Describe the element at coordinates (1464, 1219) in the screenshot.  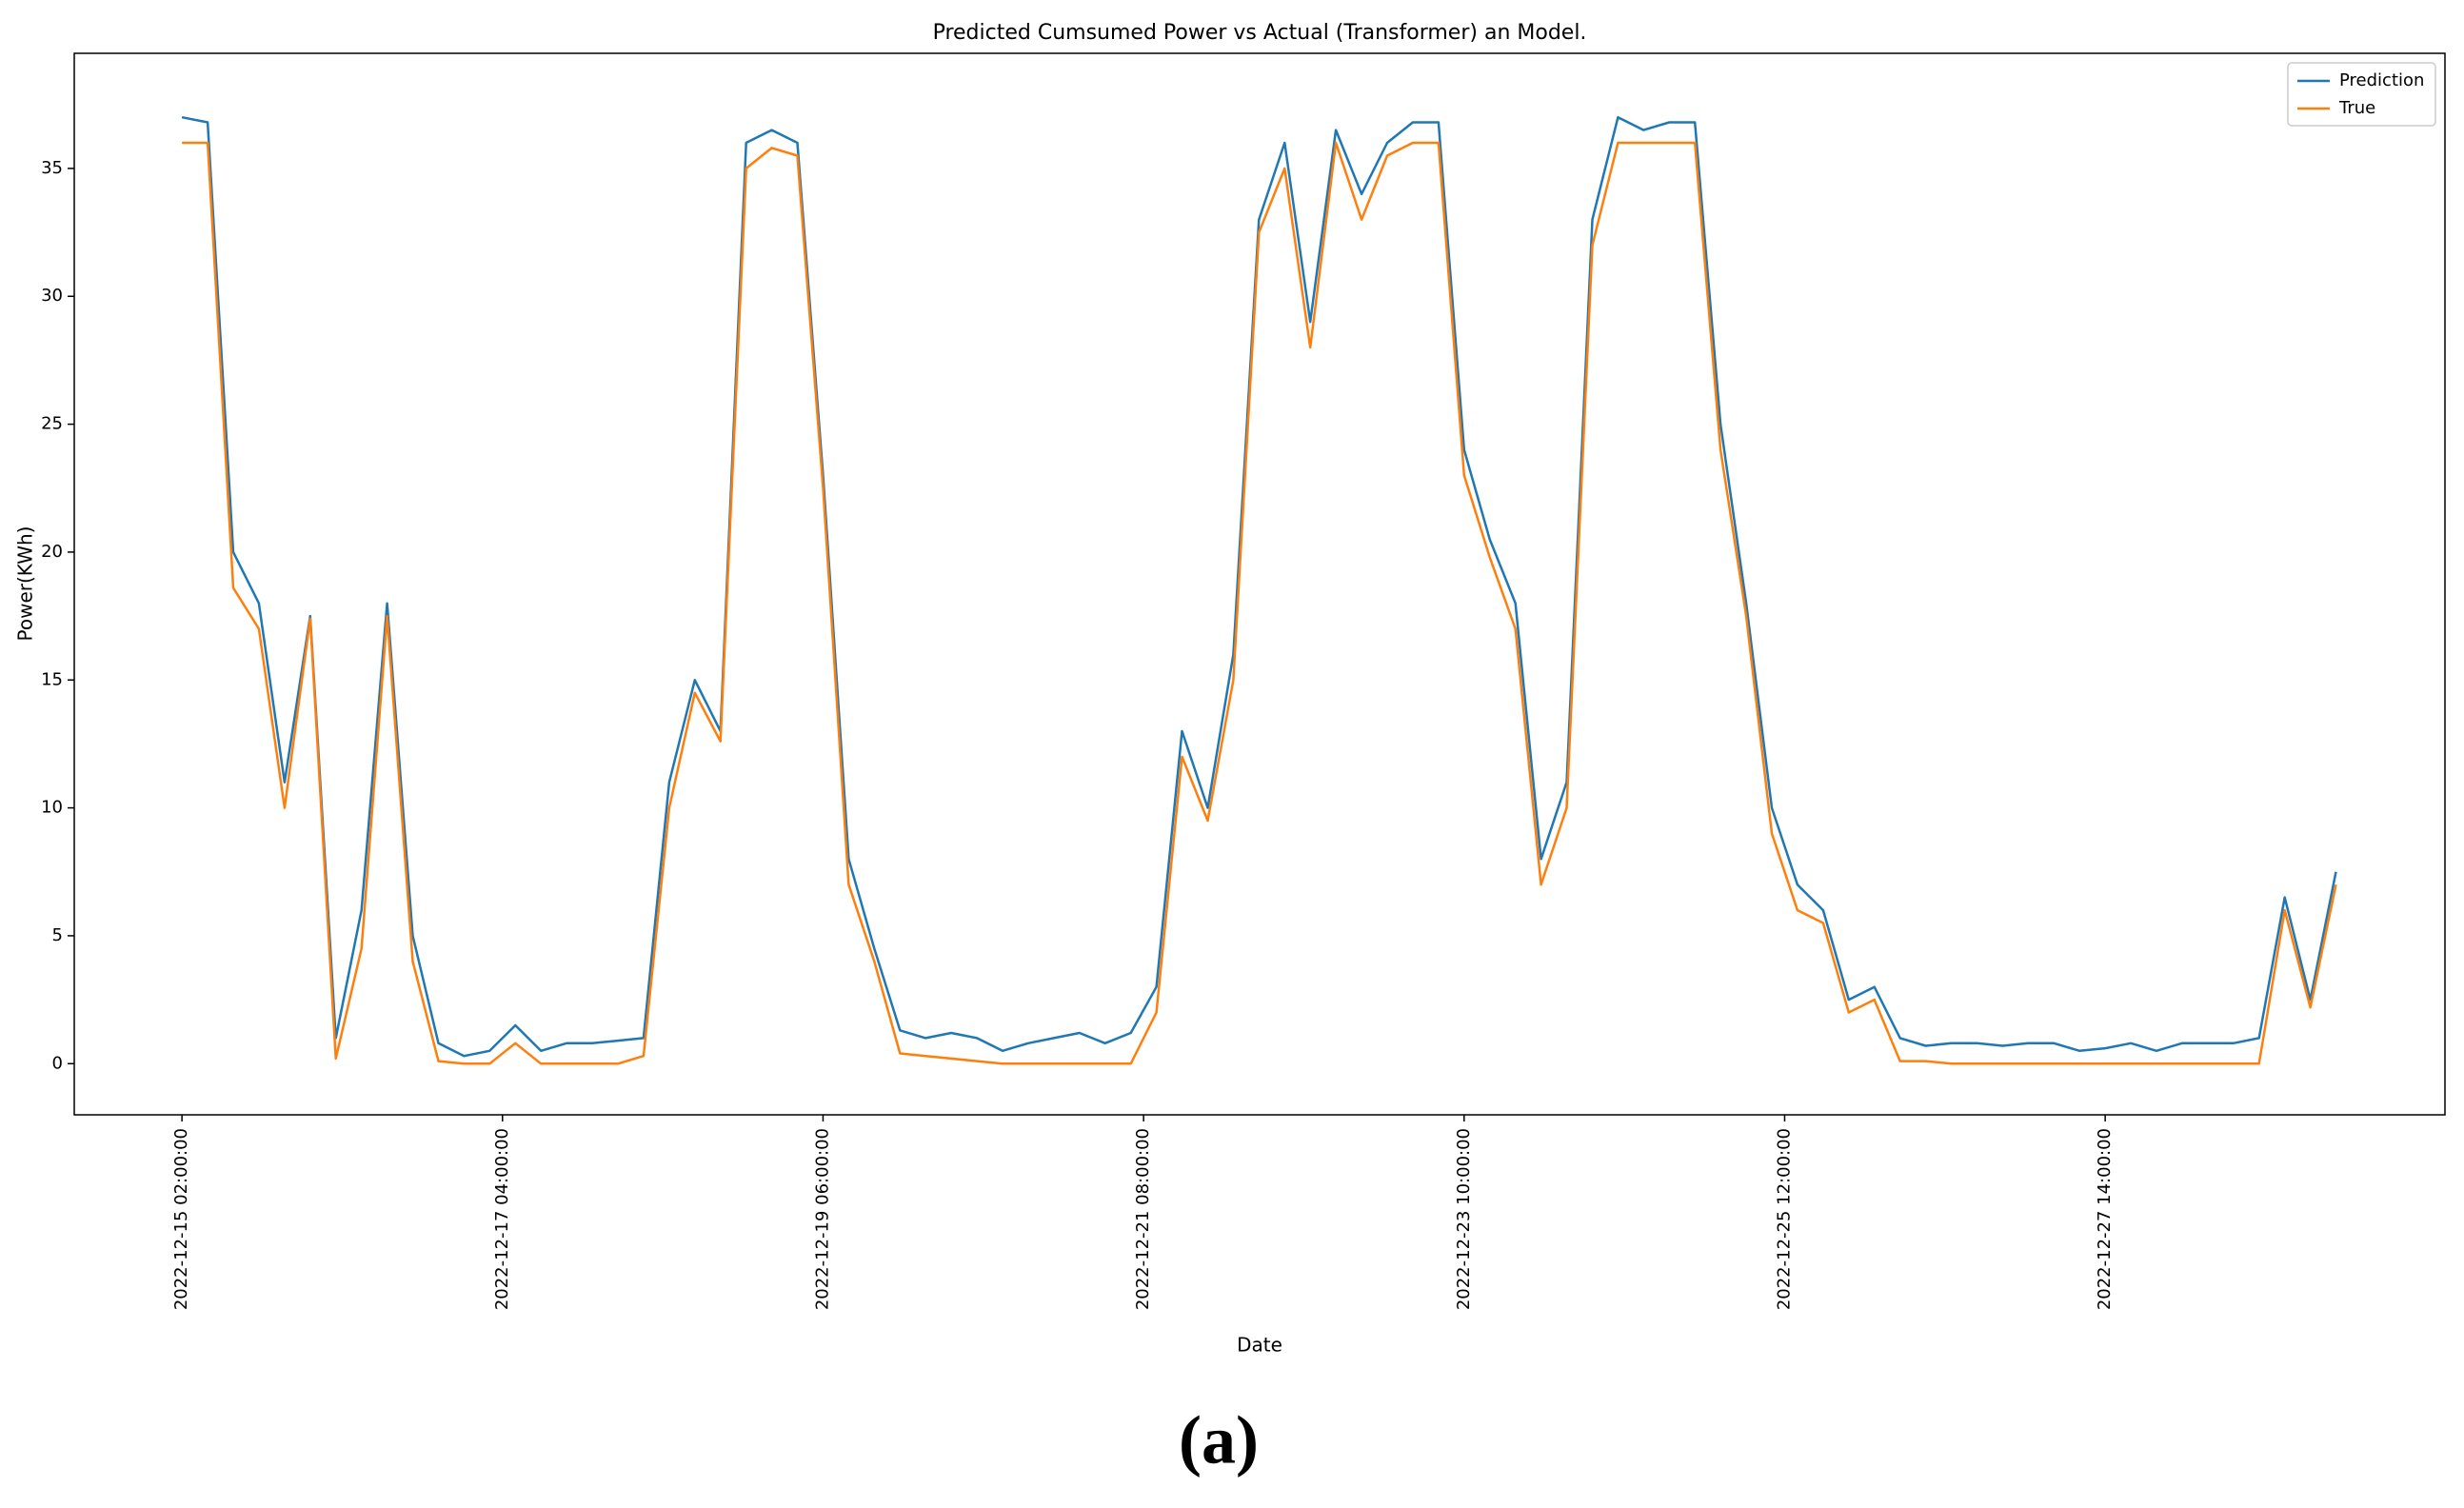
I see `x-tick-label: 2022-12-23 10:00:00` at that location.